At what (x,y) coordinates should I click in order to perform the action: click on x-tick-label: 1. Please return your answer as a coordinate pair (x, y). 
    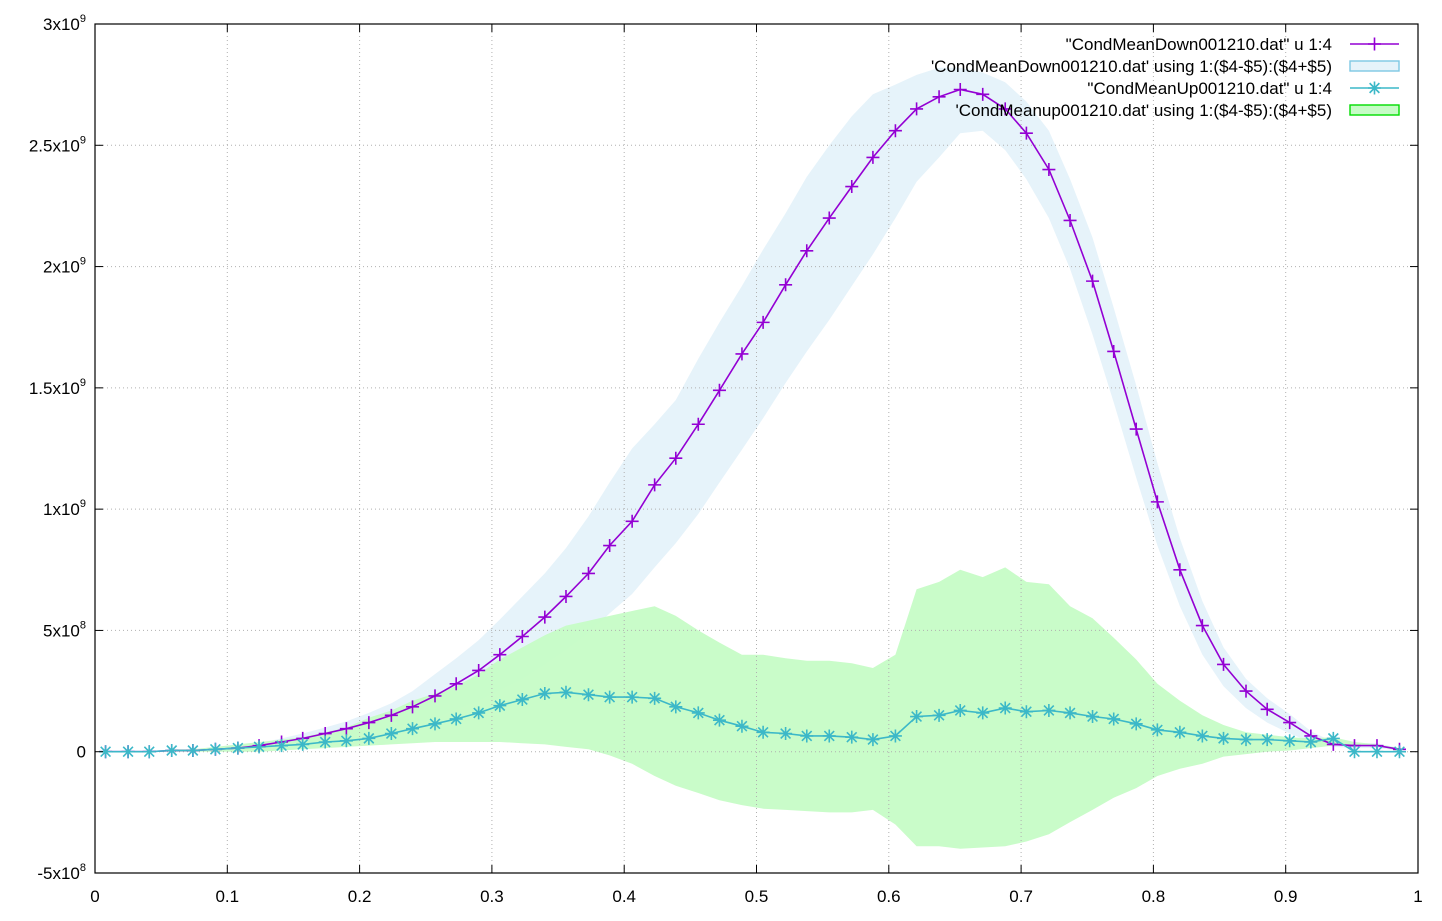
    Looking at the image, I should click on (1417, 896).